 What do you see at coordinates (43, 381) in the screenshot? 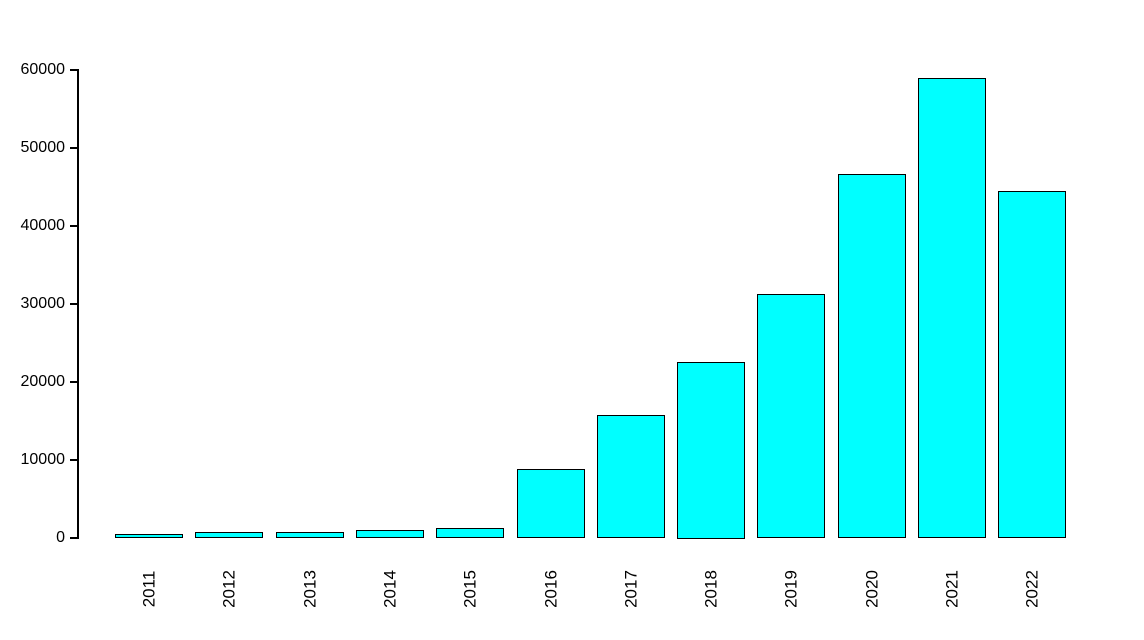
I see `y-axis-tick-label: 20000` at bounding box center [43, 381].